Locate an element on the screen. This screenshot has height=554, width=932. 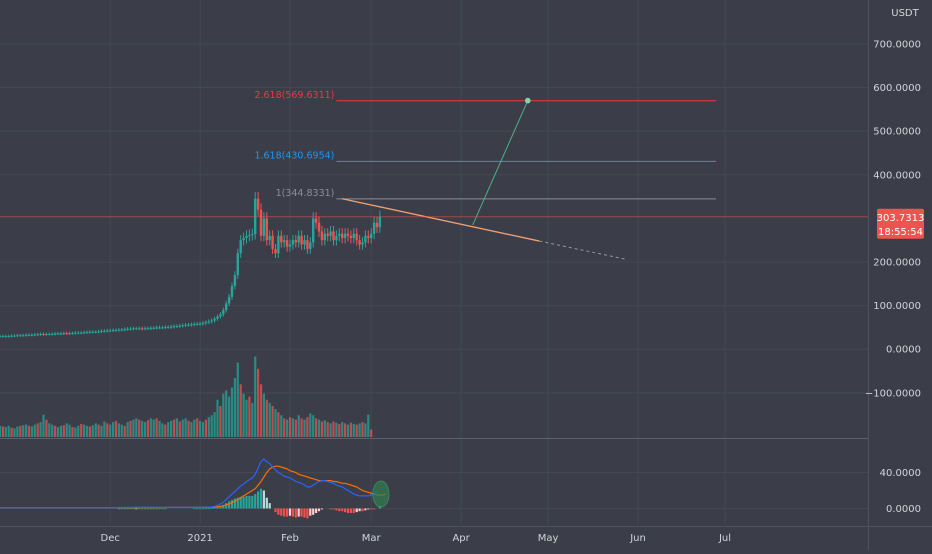
trendline-extension is located at coordinates (583, 250).